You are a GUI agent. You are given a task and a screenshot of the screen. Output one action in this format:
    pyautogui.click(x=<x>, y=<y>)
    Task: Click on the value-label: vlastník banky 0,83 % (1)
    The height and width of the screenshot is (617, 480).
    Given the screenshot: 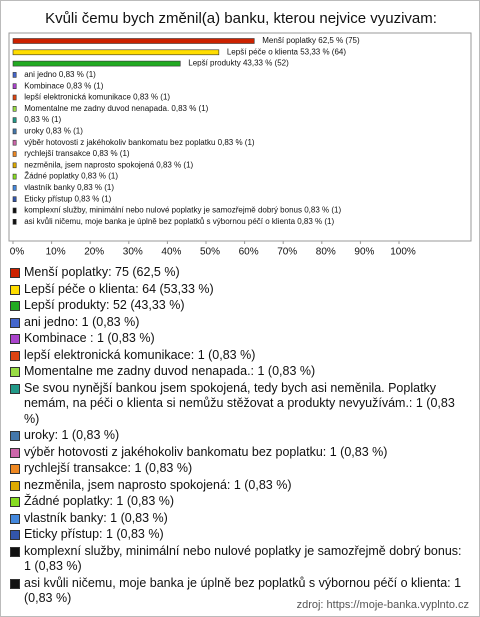 What is the action you would take?
    pyautogui.click(x=69, y=187)
    